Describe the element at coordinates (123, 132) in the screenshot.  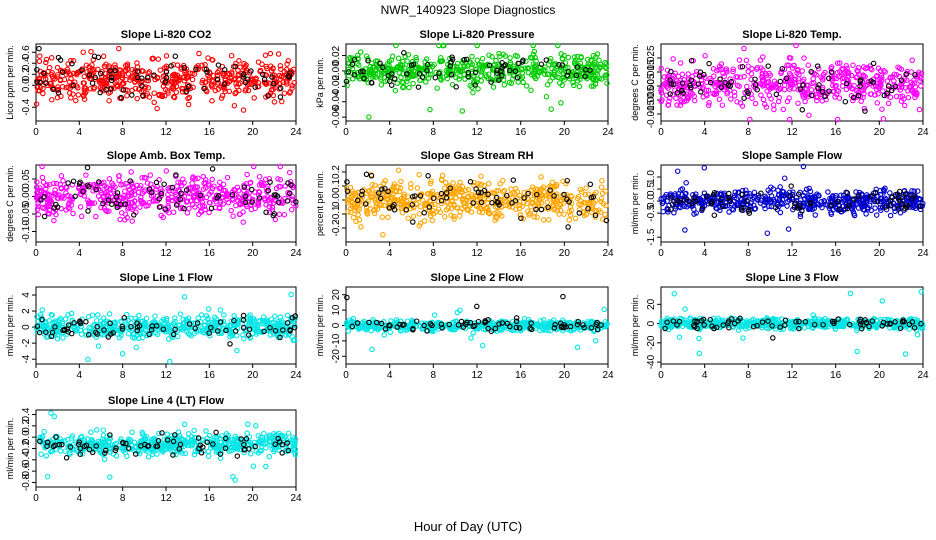
I see `x-tick-label: 8` at that location.